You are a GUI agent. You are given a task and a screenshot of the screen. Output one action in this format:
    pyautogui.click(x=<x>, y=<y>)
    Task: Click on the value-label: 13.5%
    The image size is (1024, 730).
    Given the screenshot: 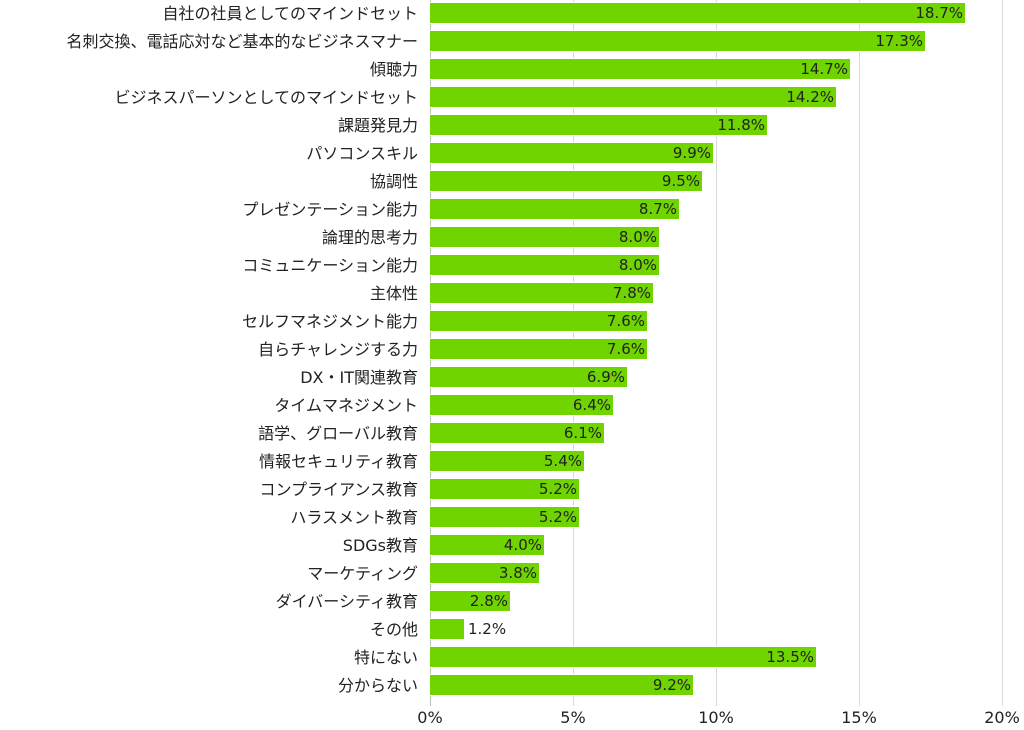 What is the action you would take?
    pyautogui.click(x=790, y=657)
    